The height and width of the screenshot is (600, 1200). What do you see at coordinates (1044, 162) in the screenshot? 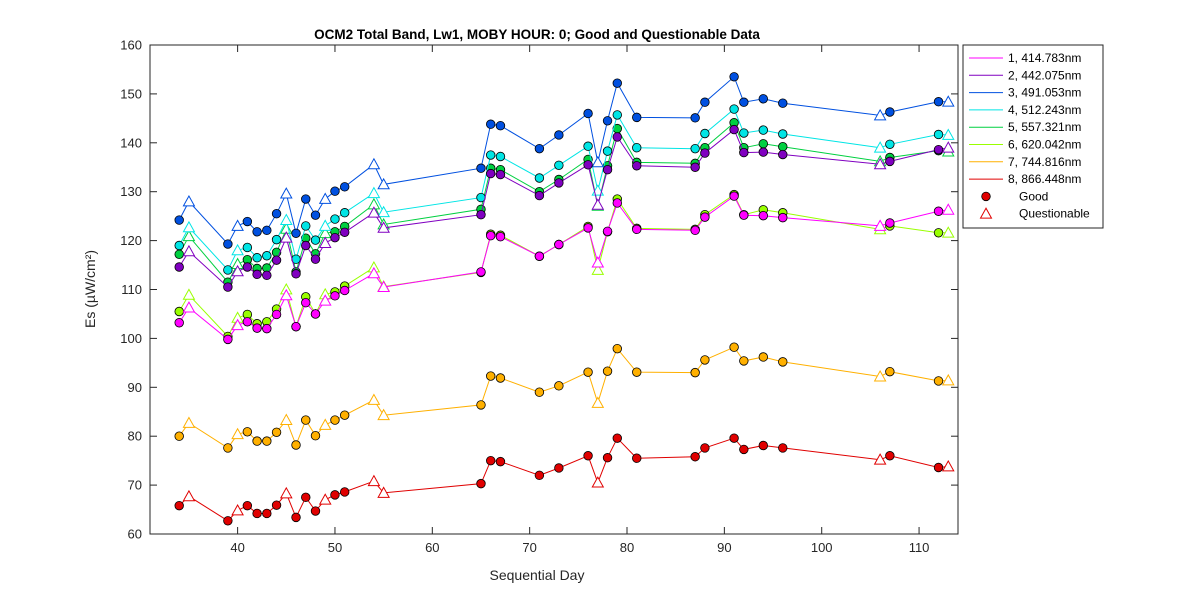
I see `legend-entry-label: 7, 744.816nm` at bounding box center [1044, 162].